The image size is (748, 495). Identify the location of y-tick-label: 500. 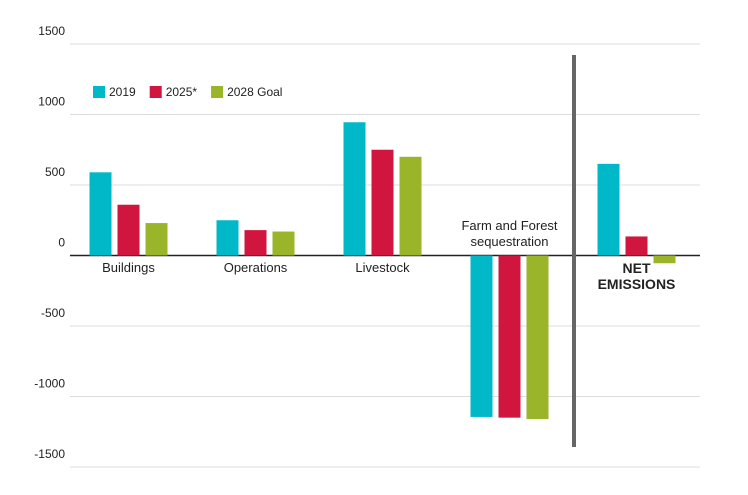
(55, 172).